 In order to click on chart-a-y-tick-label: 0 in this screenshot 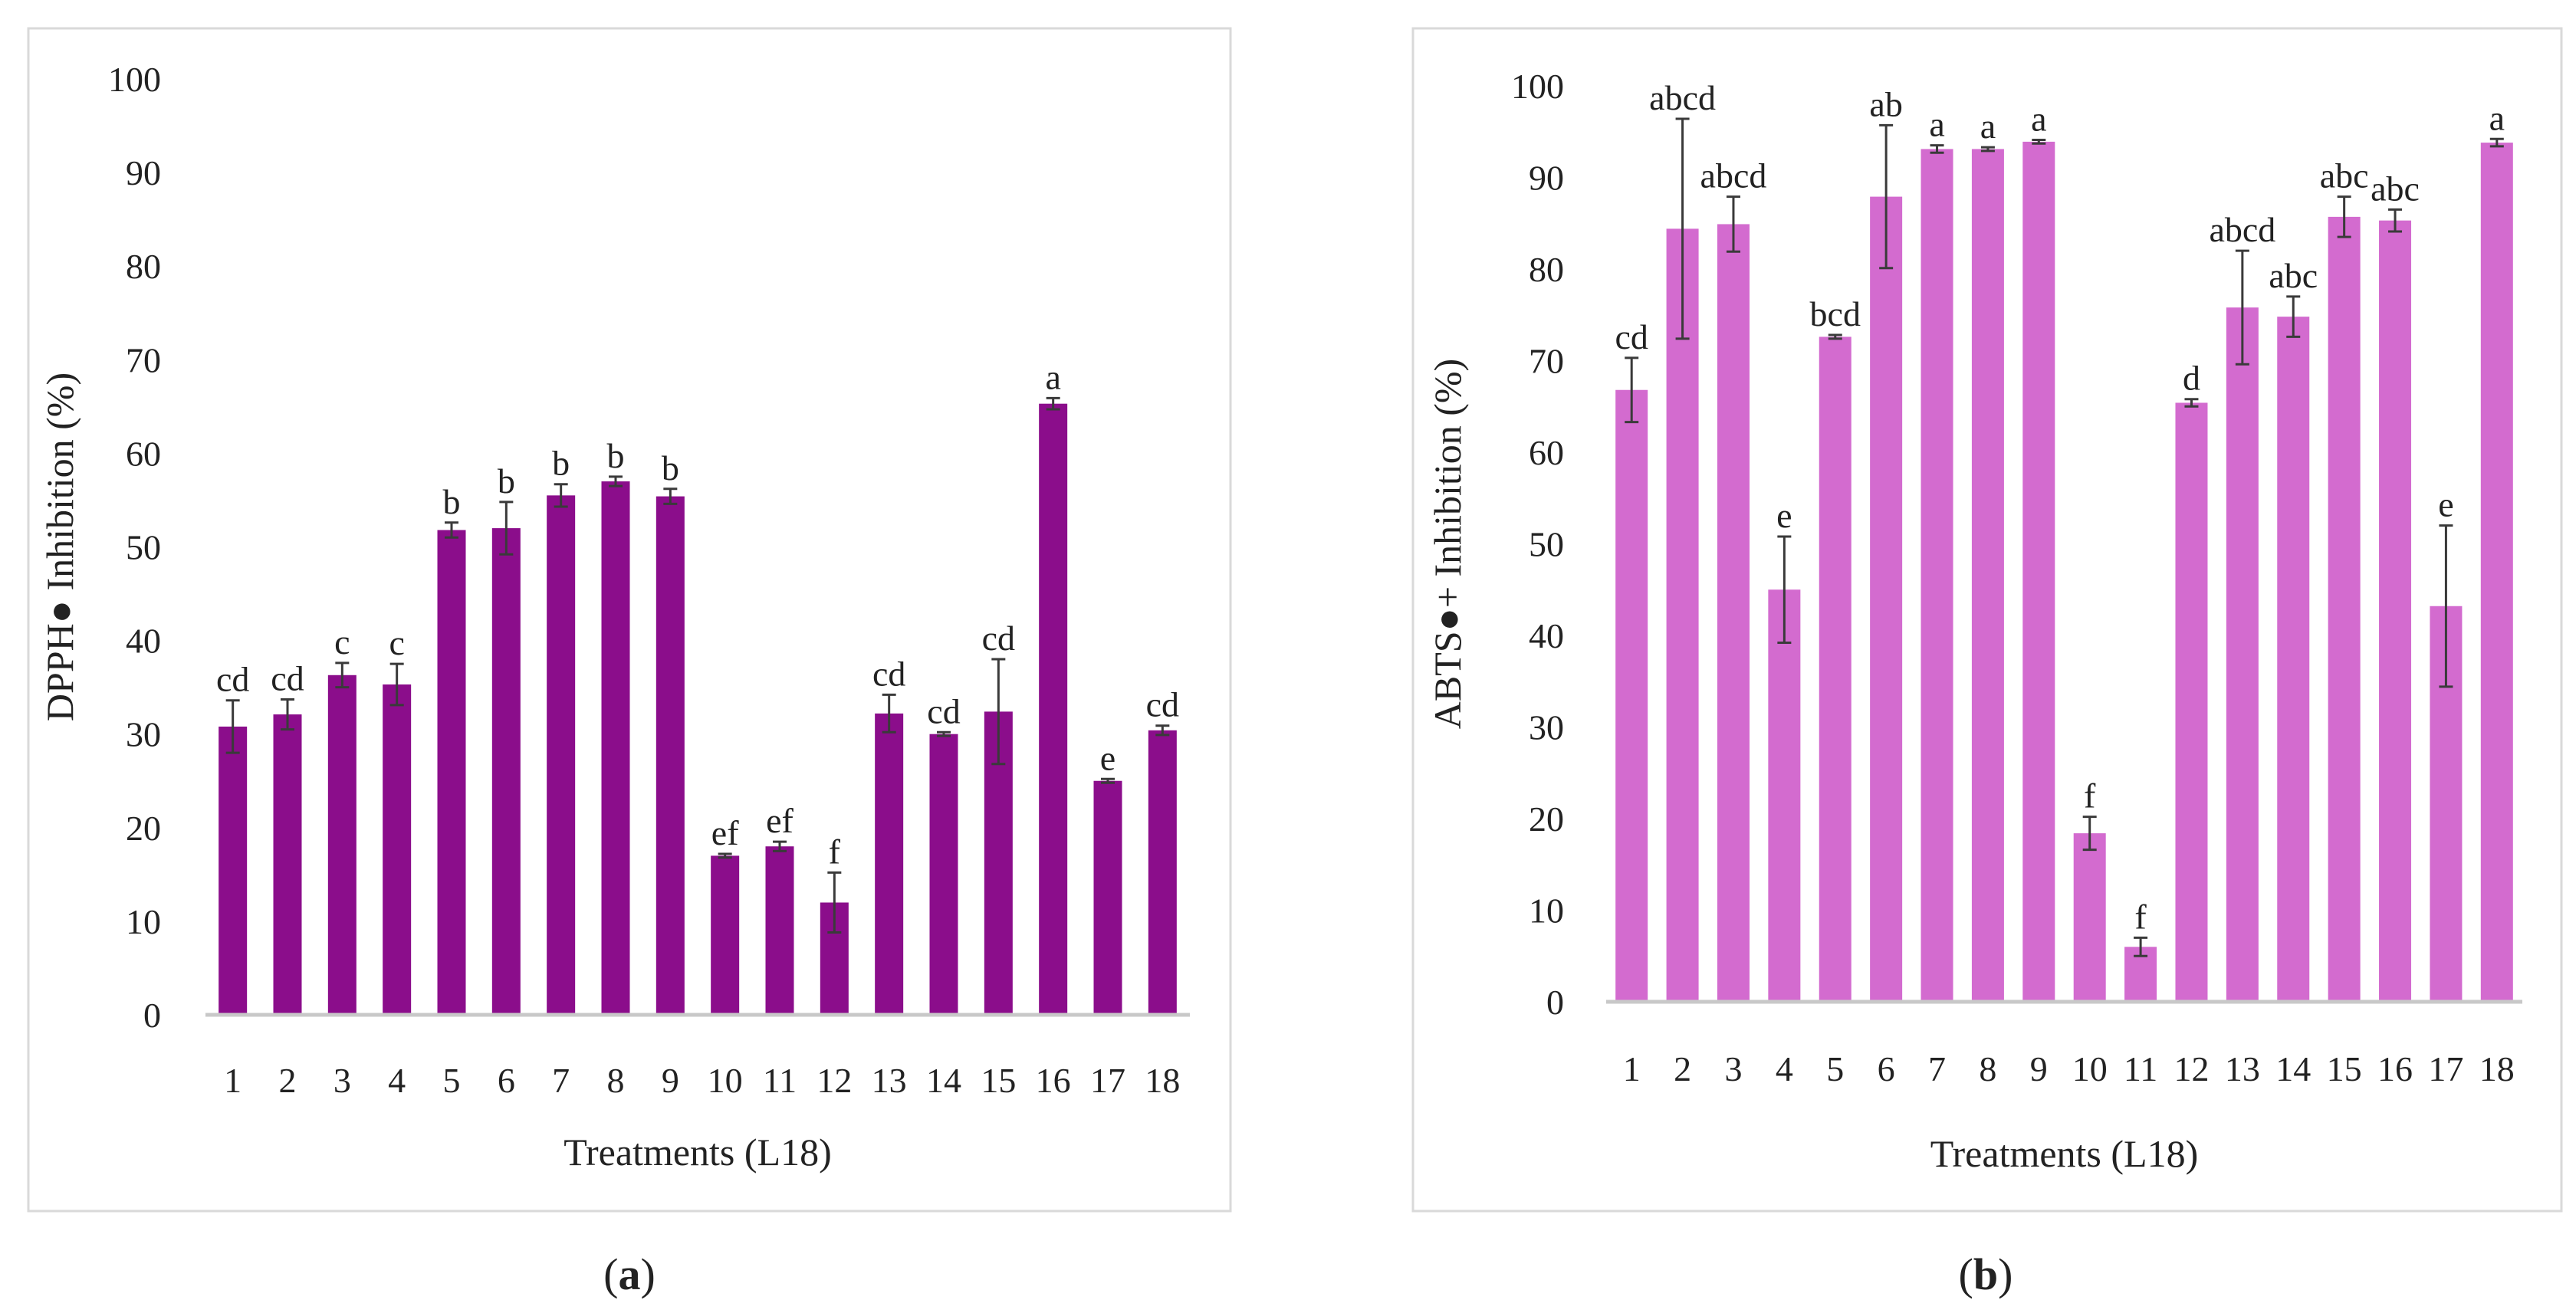, I will do `click(152, 1015)`.